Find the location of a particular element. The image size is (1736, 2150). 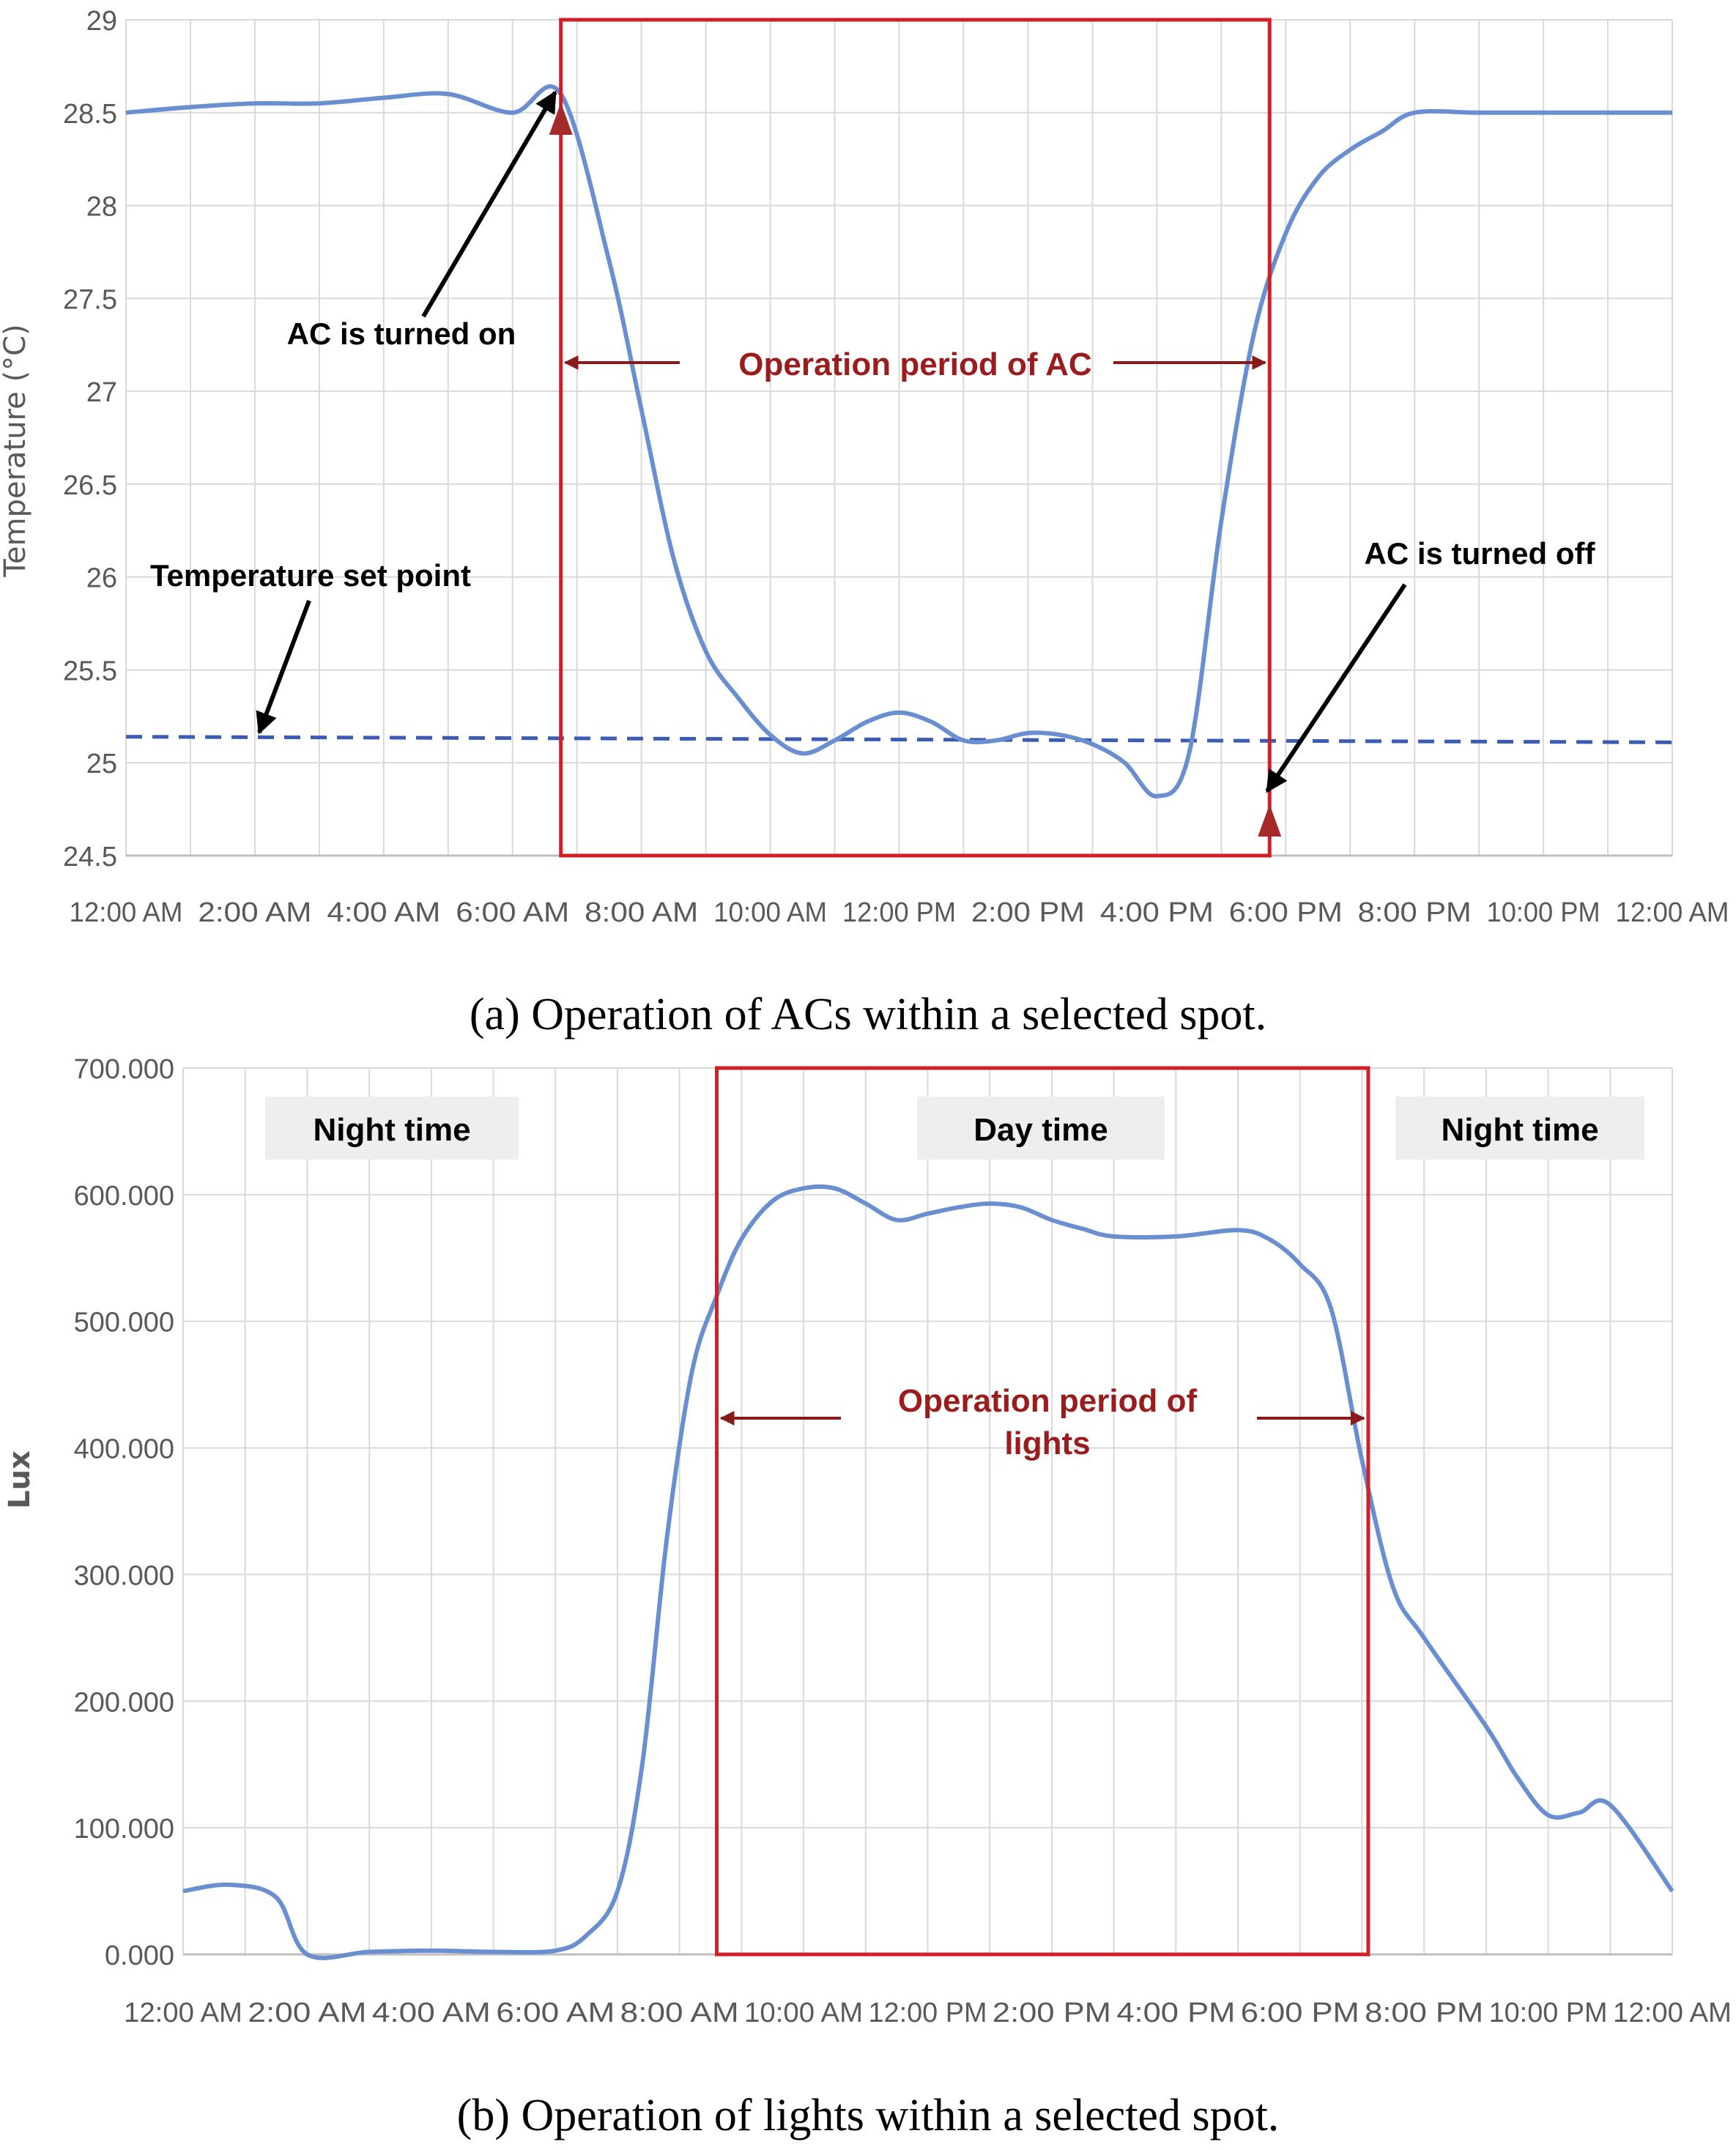

set-point-label: Temperature set point is located at coordinates (310, 575).